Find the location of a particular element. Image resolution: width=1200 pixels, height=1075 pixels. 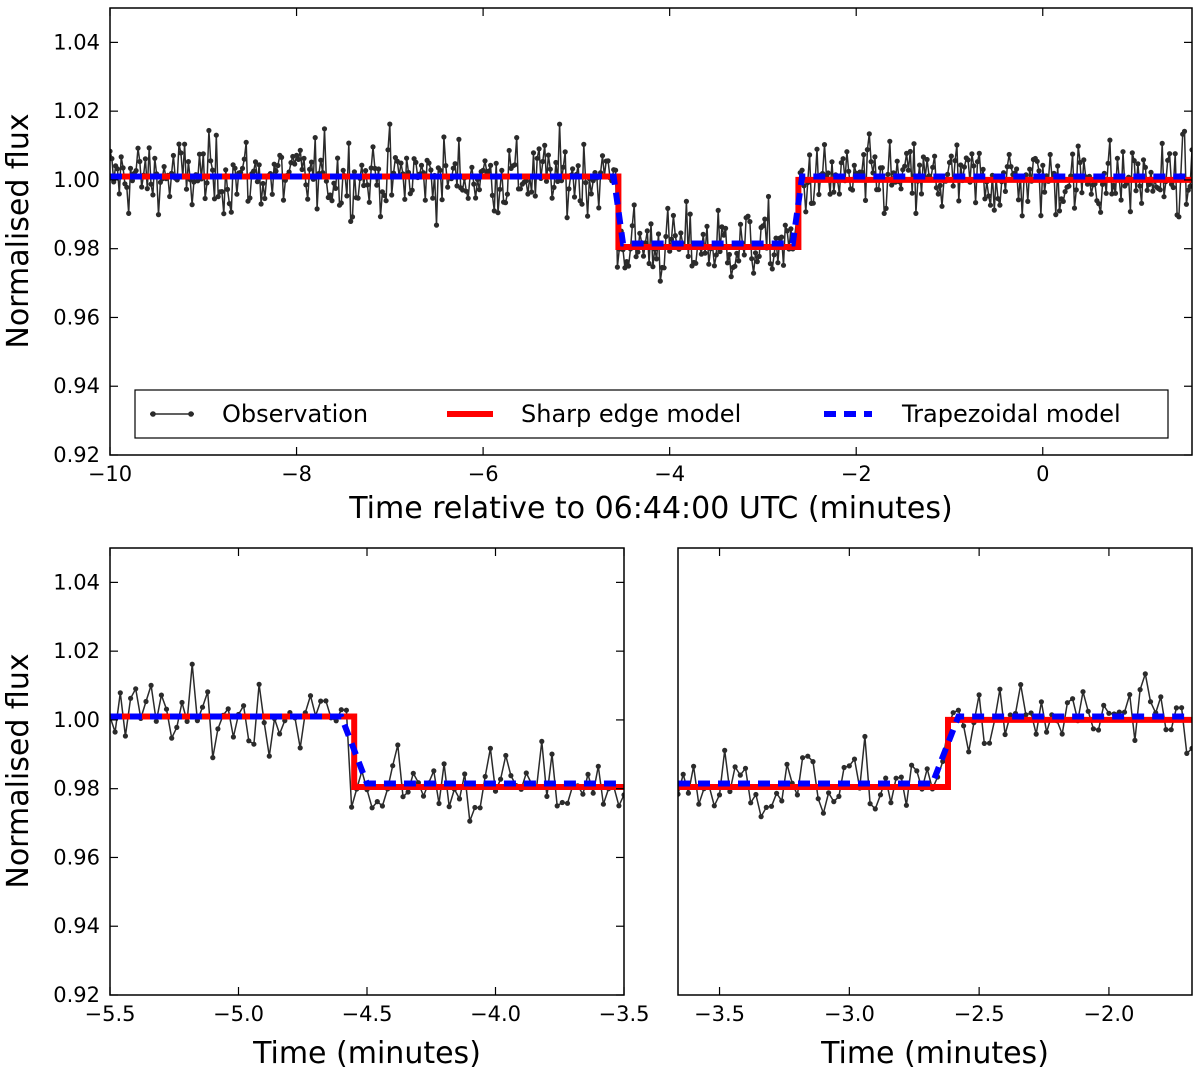

y-axis-title: Normalised flux is located at coordinates (18, 230).